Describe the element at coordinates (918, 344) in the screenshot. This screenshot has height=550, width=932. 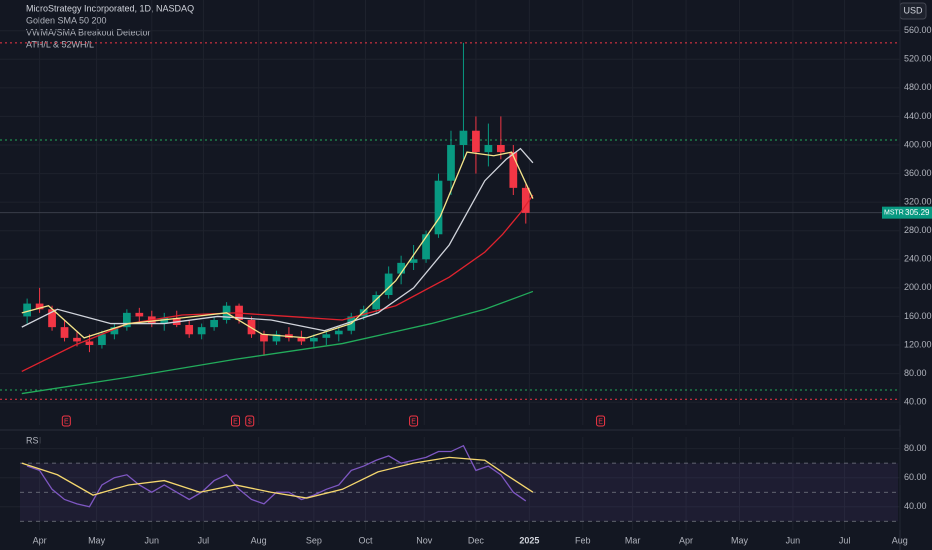
I see `y-tick-label: 120.00` at that location.